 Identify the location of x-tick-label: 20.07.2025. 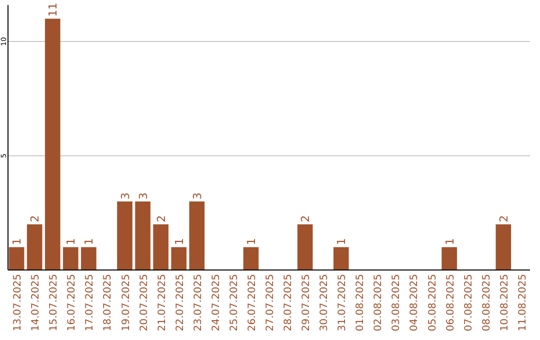
(144, 303).